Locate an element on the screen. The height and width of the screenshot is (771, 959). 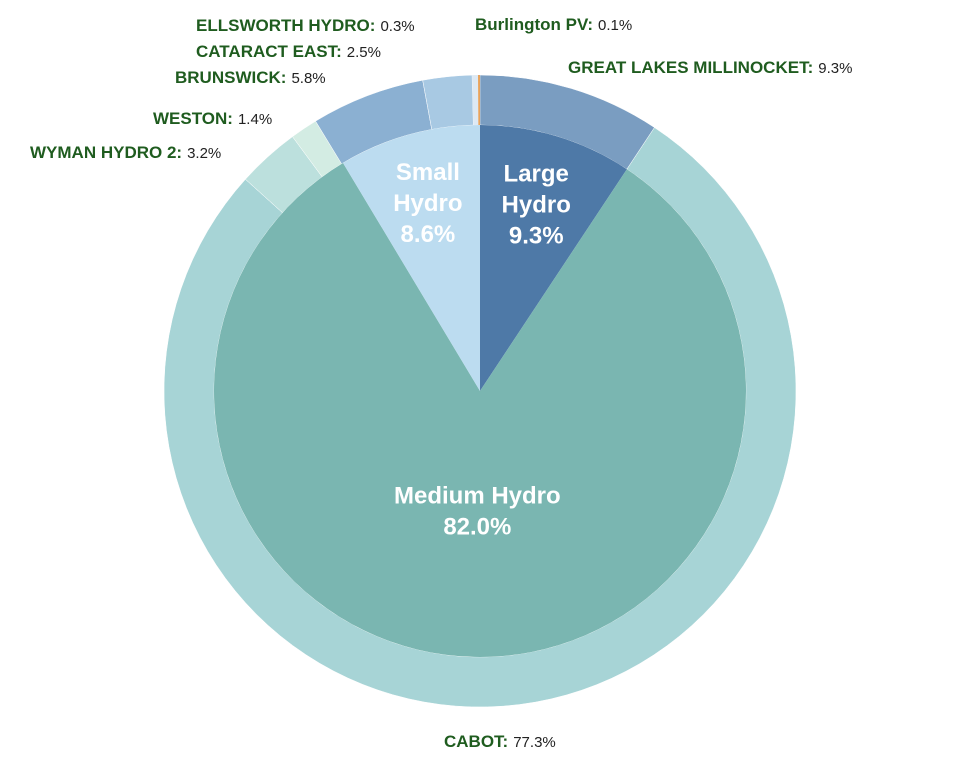
inner-label-small-hydro: Small Hydro 8.6% is located at coordinates (427, 203).